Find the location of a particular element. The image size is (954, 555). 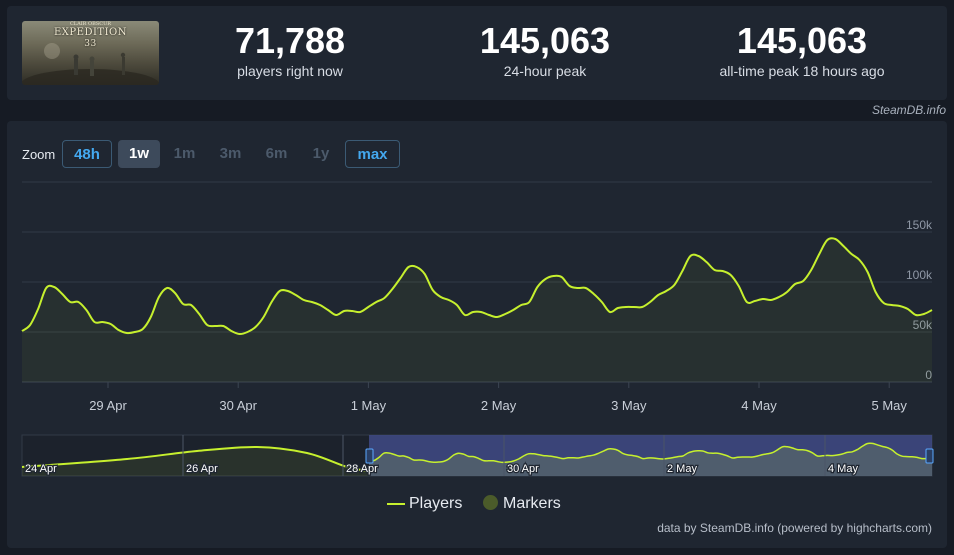

navigator-right-handle is located at coordinates (929, 456).